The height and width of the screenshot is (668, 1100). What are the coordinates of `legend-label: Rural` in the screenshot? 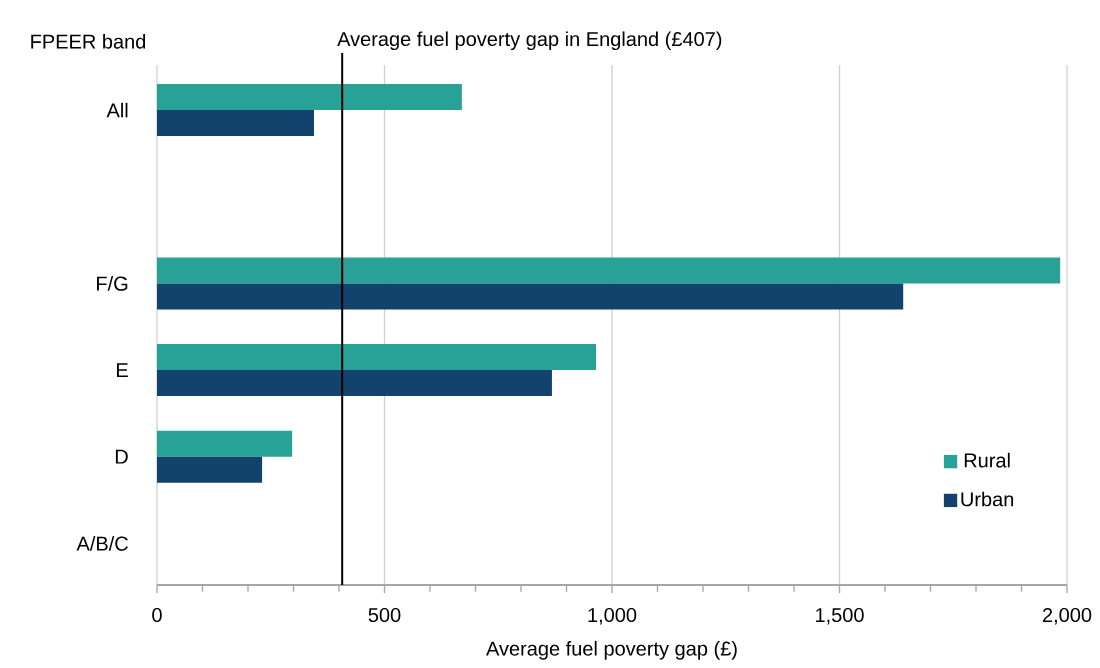 It's located at (987, 460).